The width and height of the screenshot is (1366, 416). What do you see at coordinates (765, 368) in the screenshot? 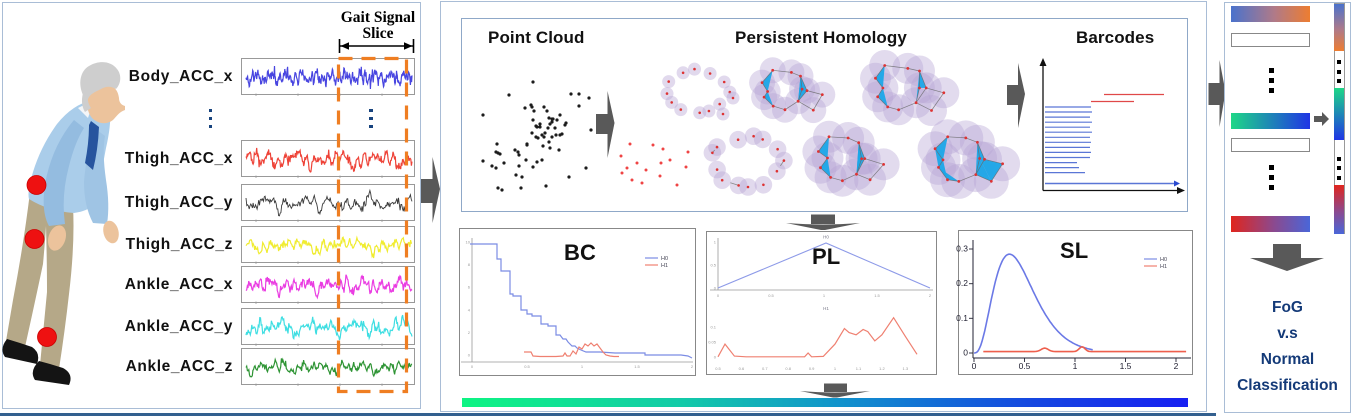
I see `svg-text: 0.7` at bounding box center [765, 368].